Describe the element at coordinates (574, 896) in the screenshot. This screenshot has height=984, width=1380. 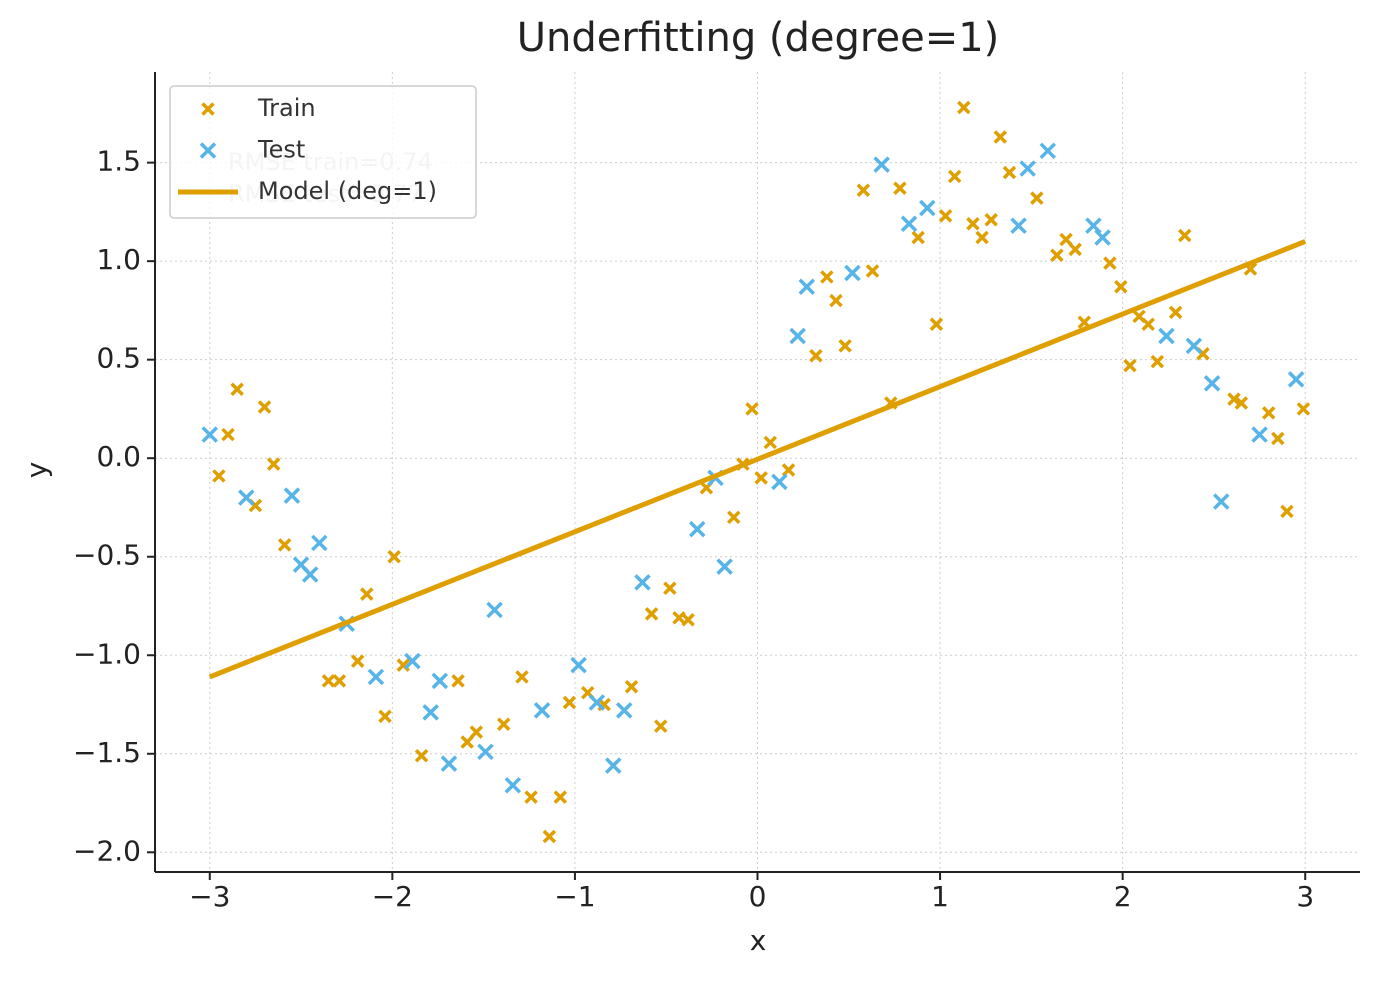
I see `x-tick-label: −1` at that location.